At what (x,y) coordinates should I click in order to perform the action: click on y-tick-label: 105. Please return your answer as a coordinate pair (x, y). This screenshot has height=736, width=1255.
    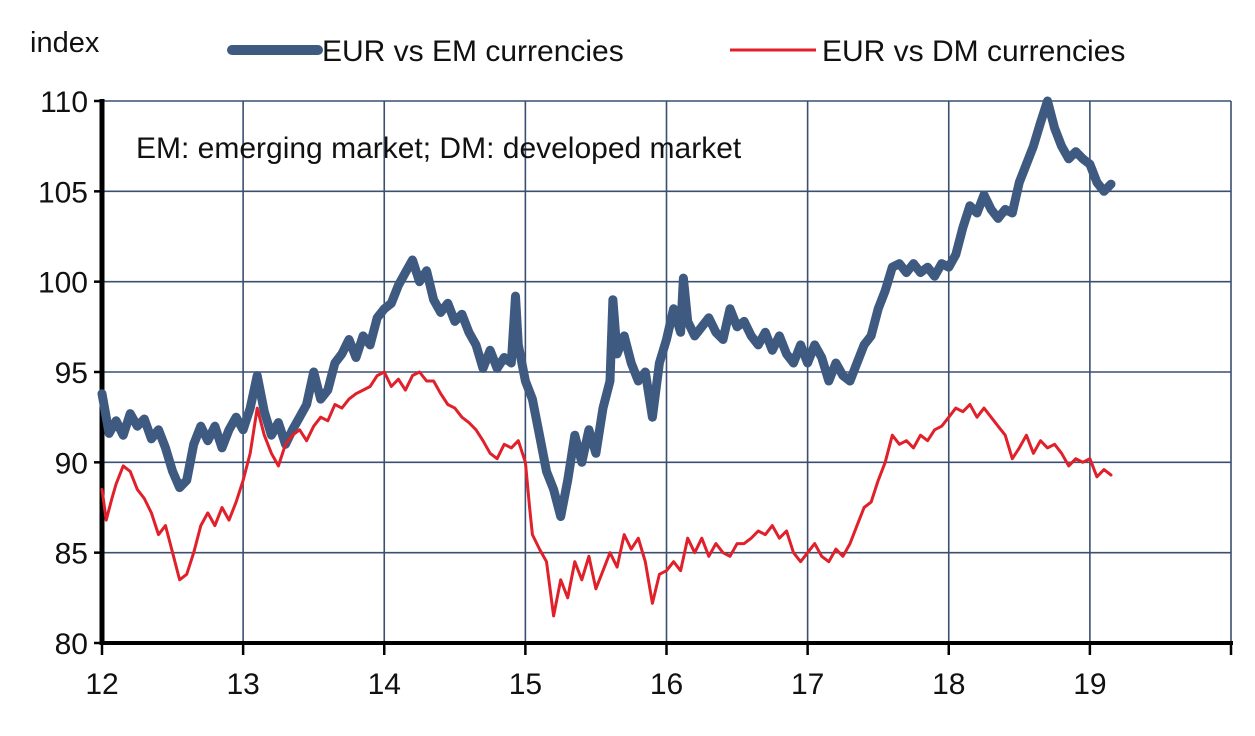
    Looking at the image, I should click on (63, 192).